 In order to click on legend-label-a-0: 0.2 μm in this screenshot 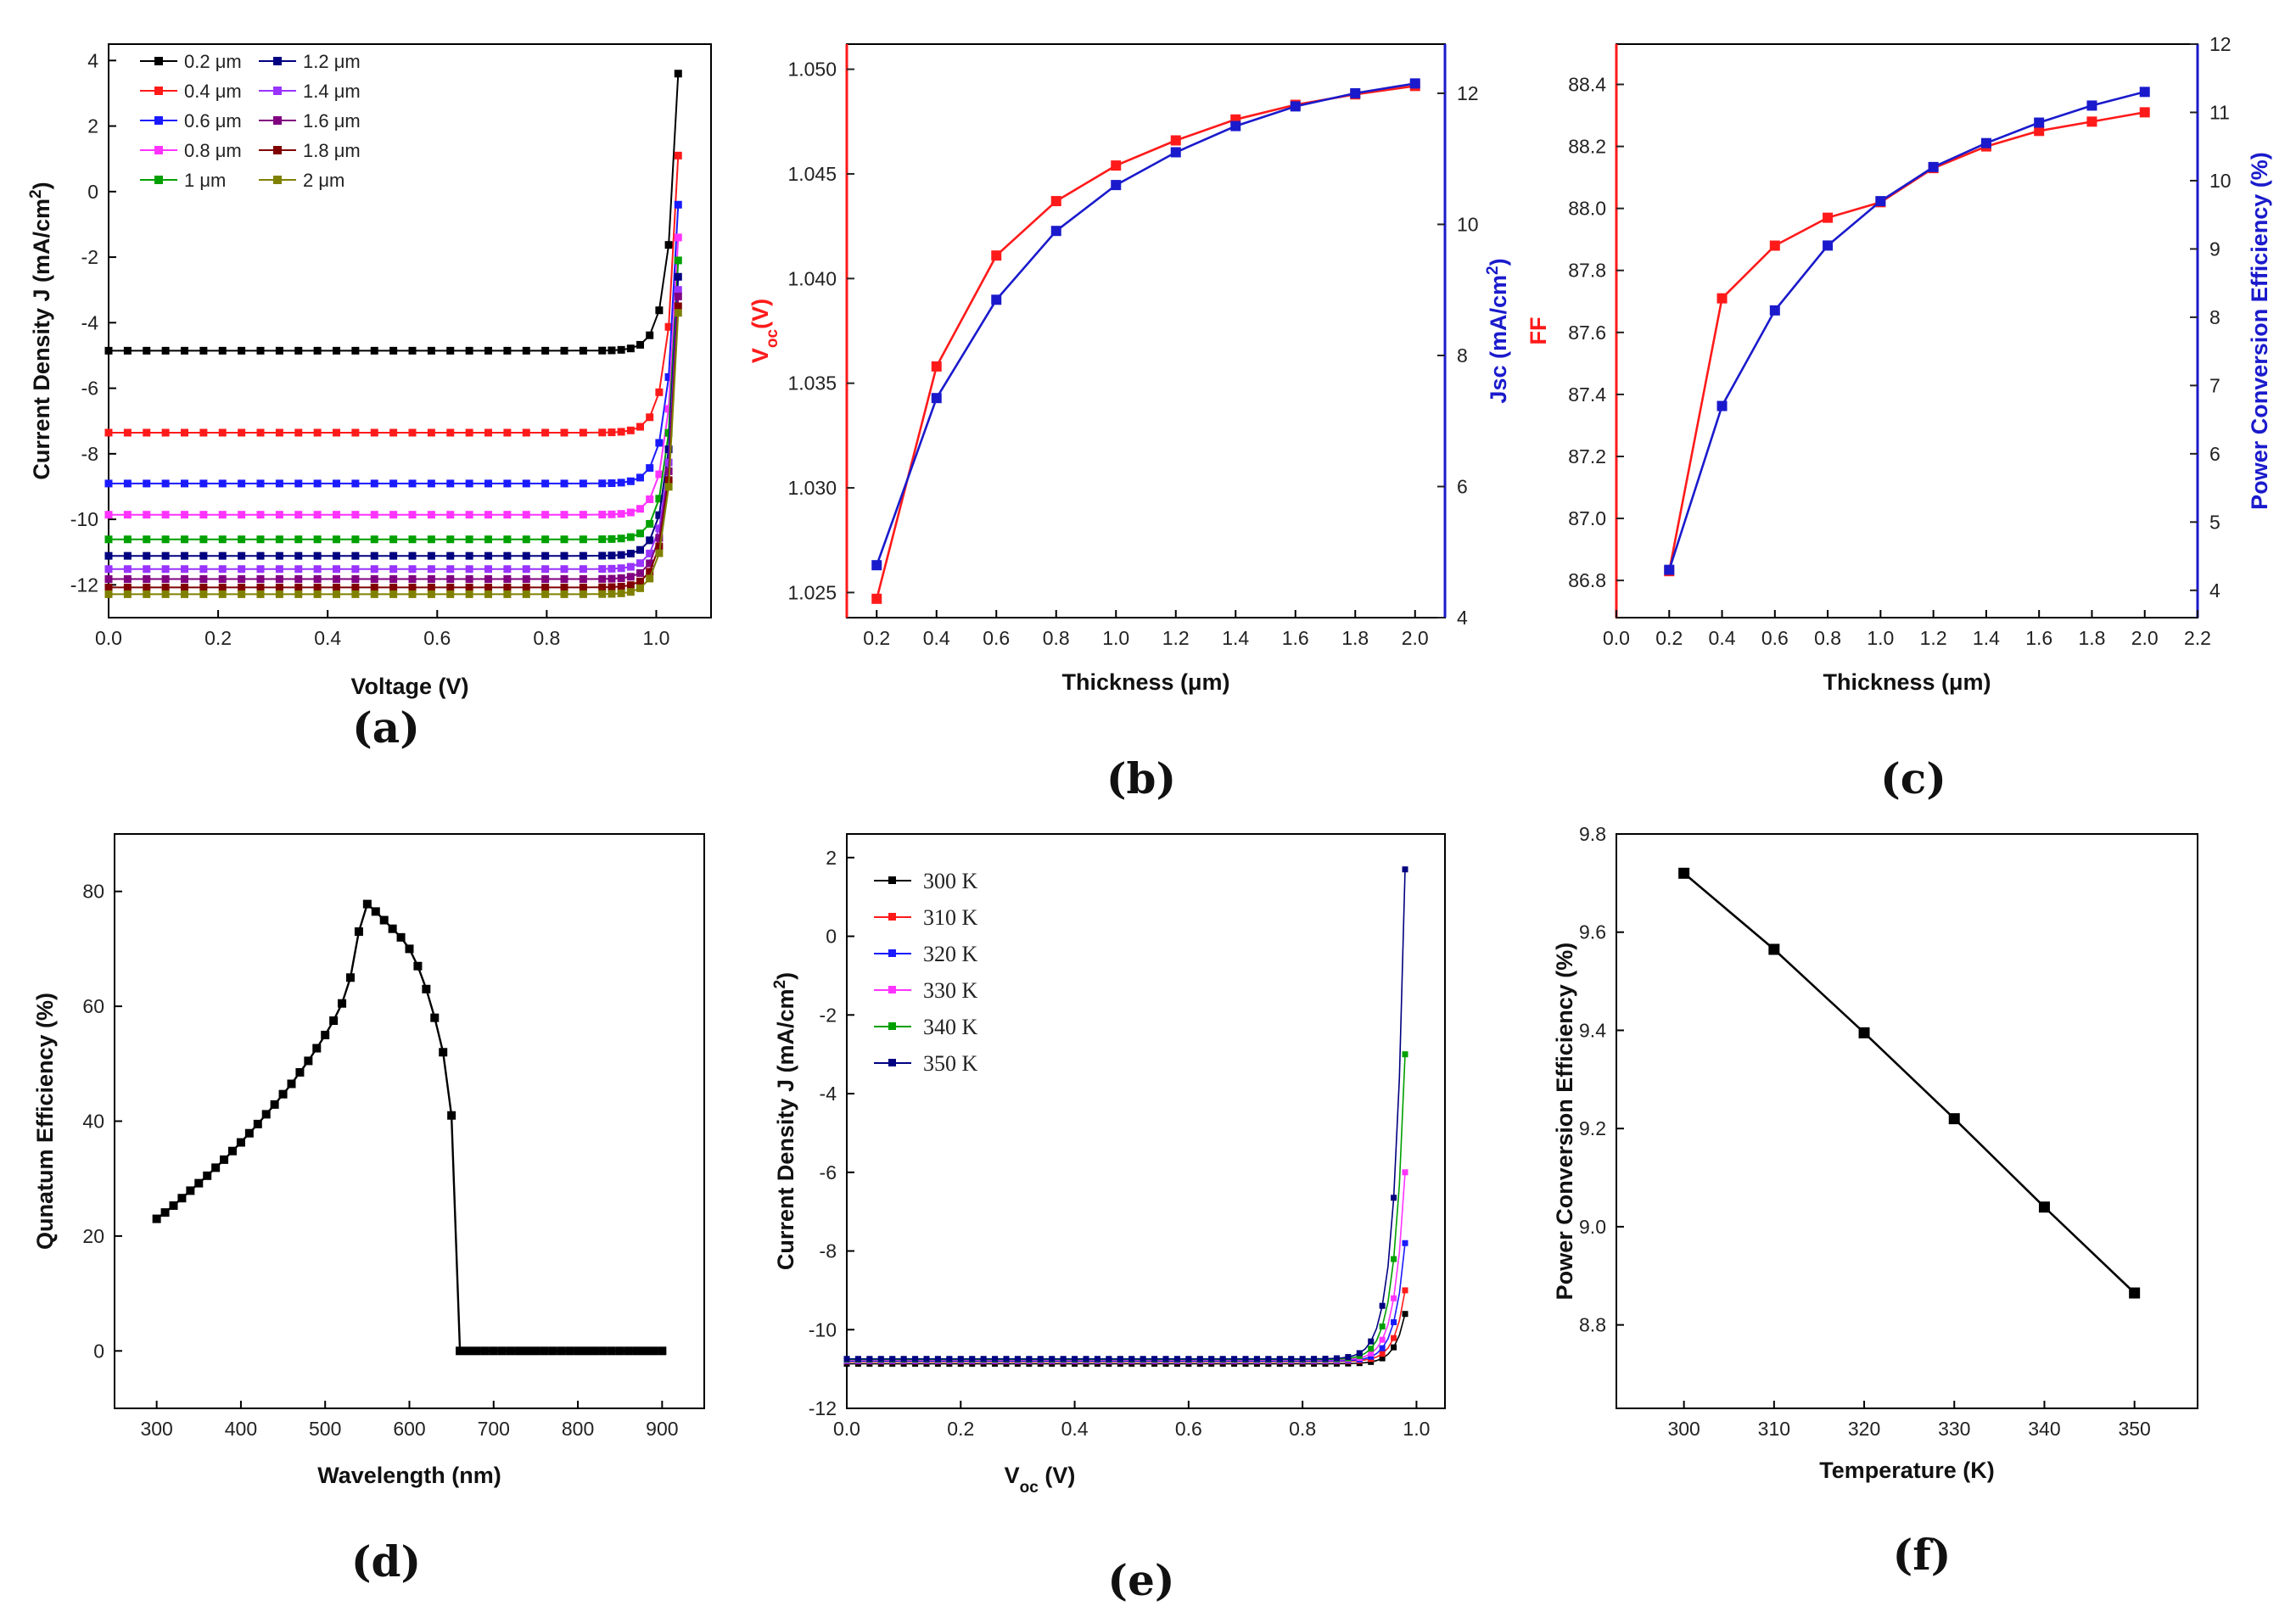, I will do `click(213, 61)`.